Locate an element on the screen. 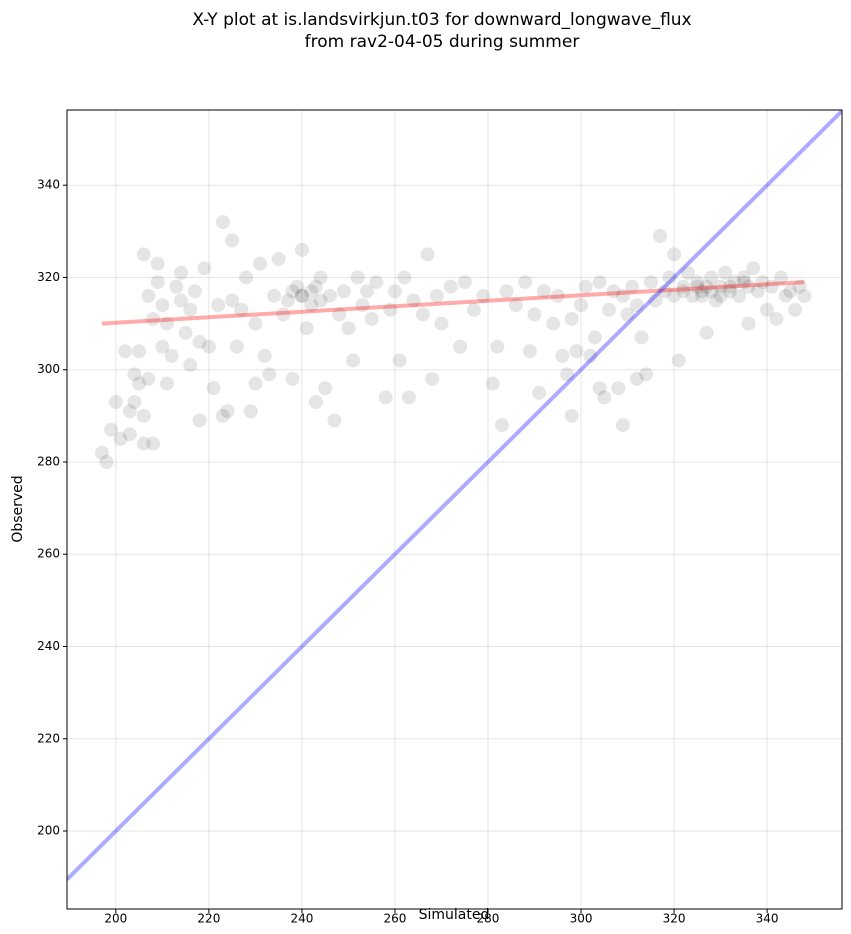 The height and width of the screenshot is (934, 851). fit-line is located at coordinates (453, 303).